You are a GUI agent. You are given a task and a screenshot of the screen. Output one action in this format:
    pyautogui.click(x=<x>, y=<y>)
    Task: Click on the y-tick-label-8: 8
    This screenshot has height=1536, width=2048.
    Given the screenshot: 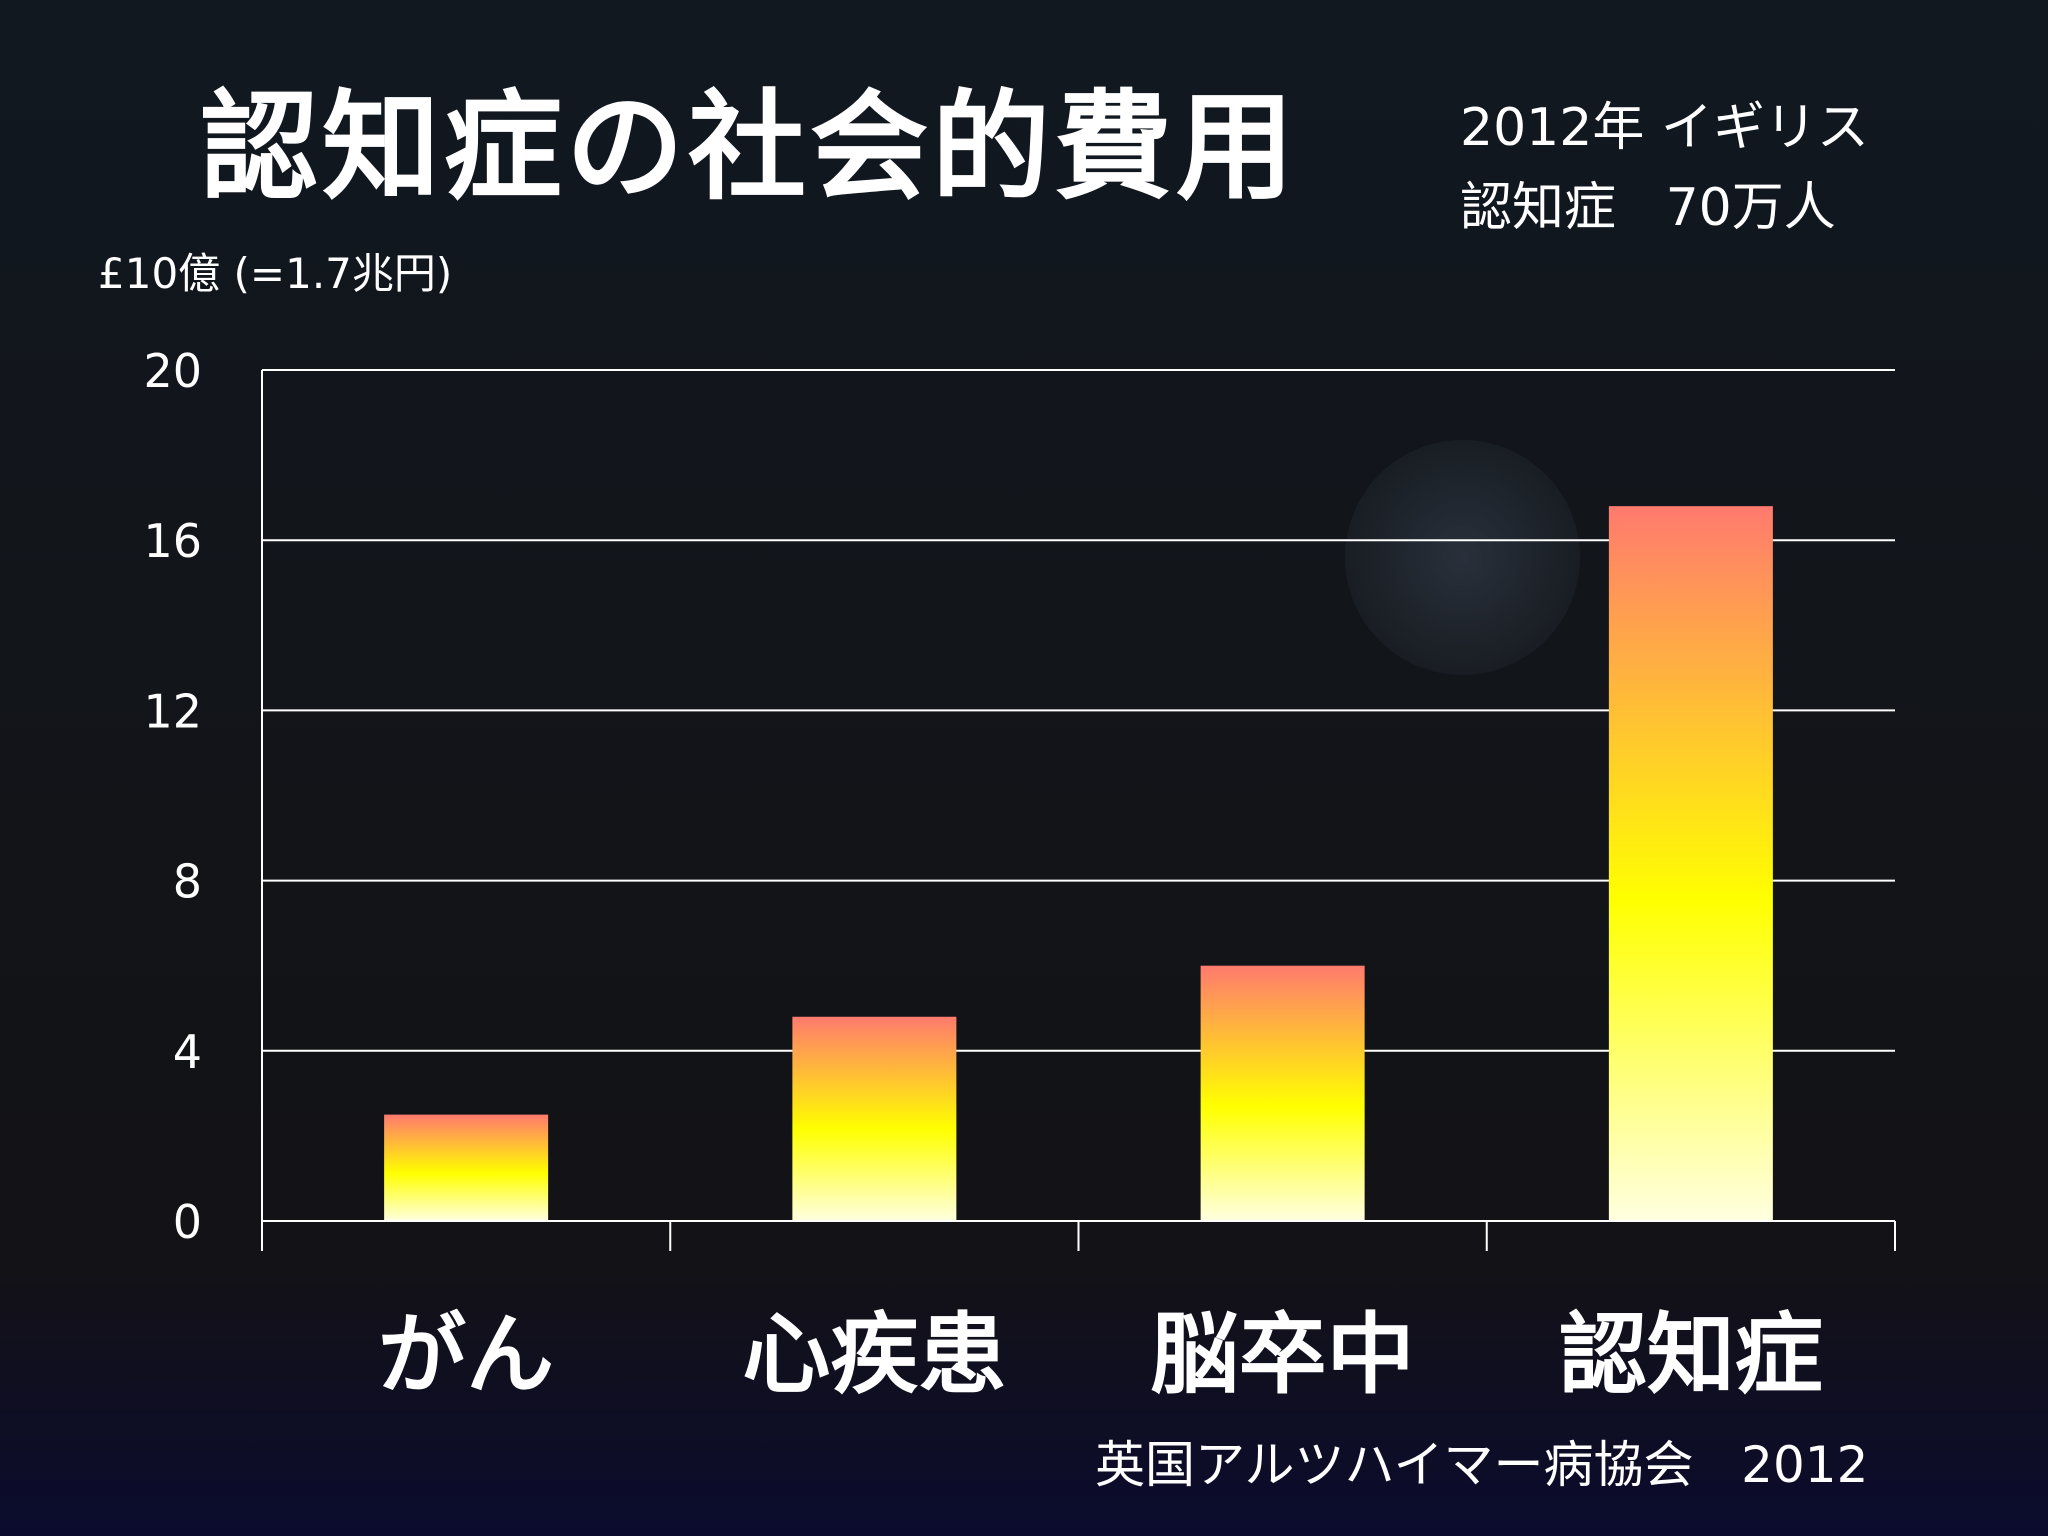 What is the action you would take?
    pyautogui.click(x=187, y=882)
    